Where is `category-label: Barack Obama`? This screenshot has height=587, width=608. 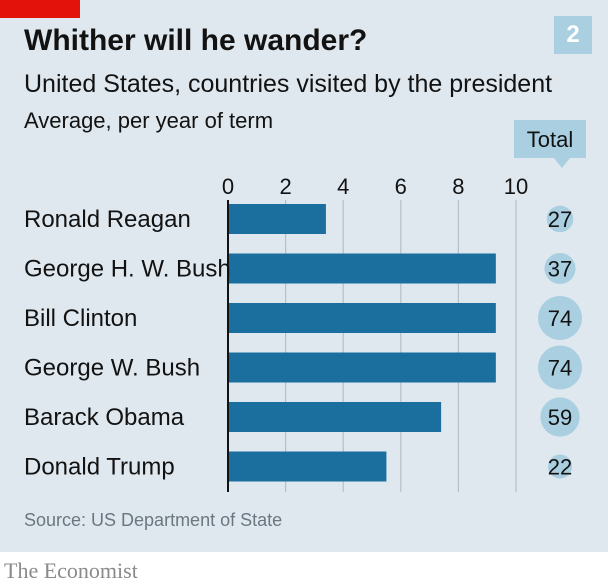 category-label: Barack Obama is located at coordinates (104, 417).